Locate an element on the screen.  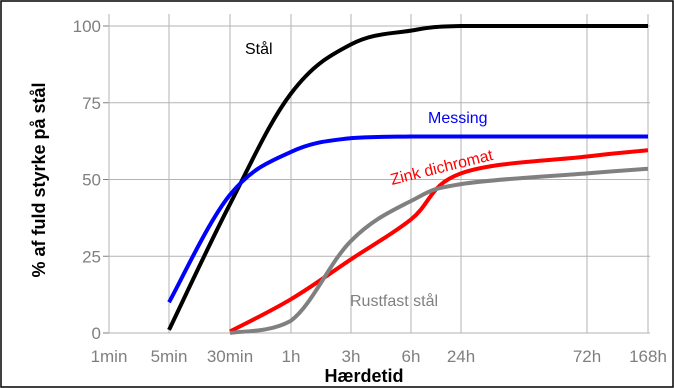
y-axis-title: % af fuld styrke på stål is located at coordinates (39, 179).